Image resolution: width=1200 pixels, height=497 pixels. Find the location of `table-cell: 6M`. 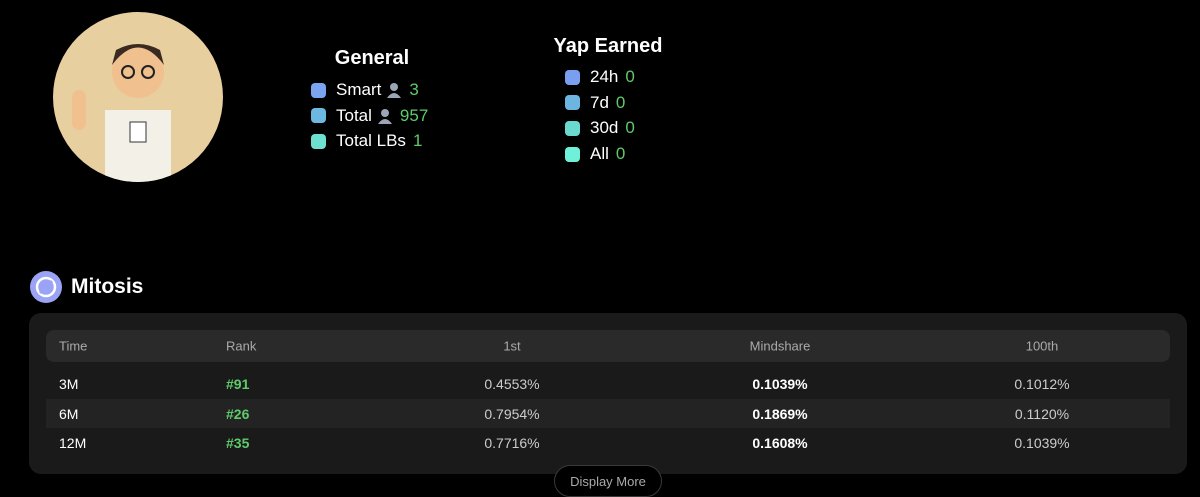

table-cell: 6M is located at coordinates (69, 413).